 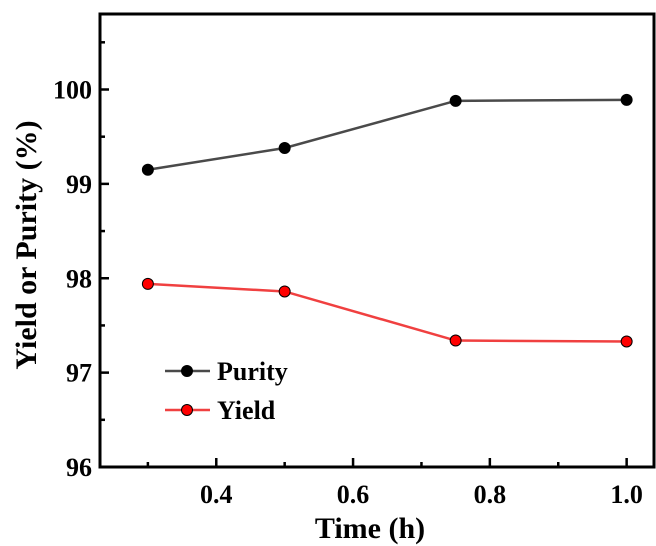 I want to click on y-tick-label: 97, so click(x=79, y=373).